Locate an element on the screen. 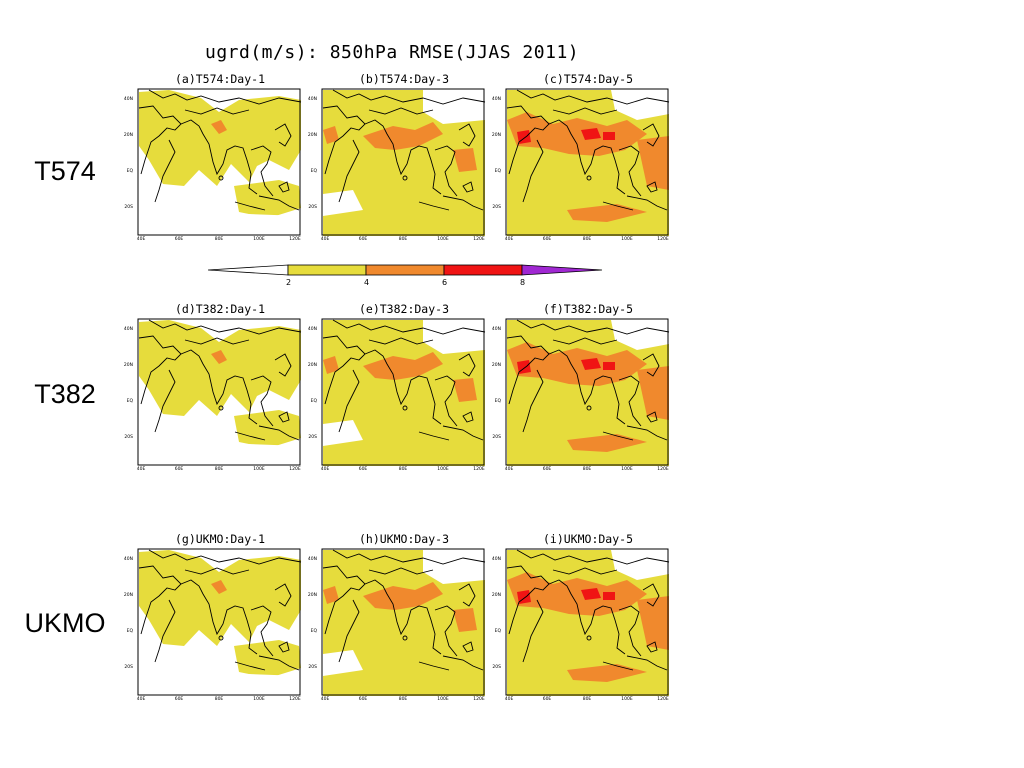 The image size is (1024, 768). y-tick-label: 20S is located at coordinates (496, 667).